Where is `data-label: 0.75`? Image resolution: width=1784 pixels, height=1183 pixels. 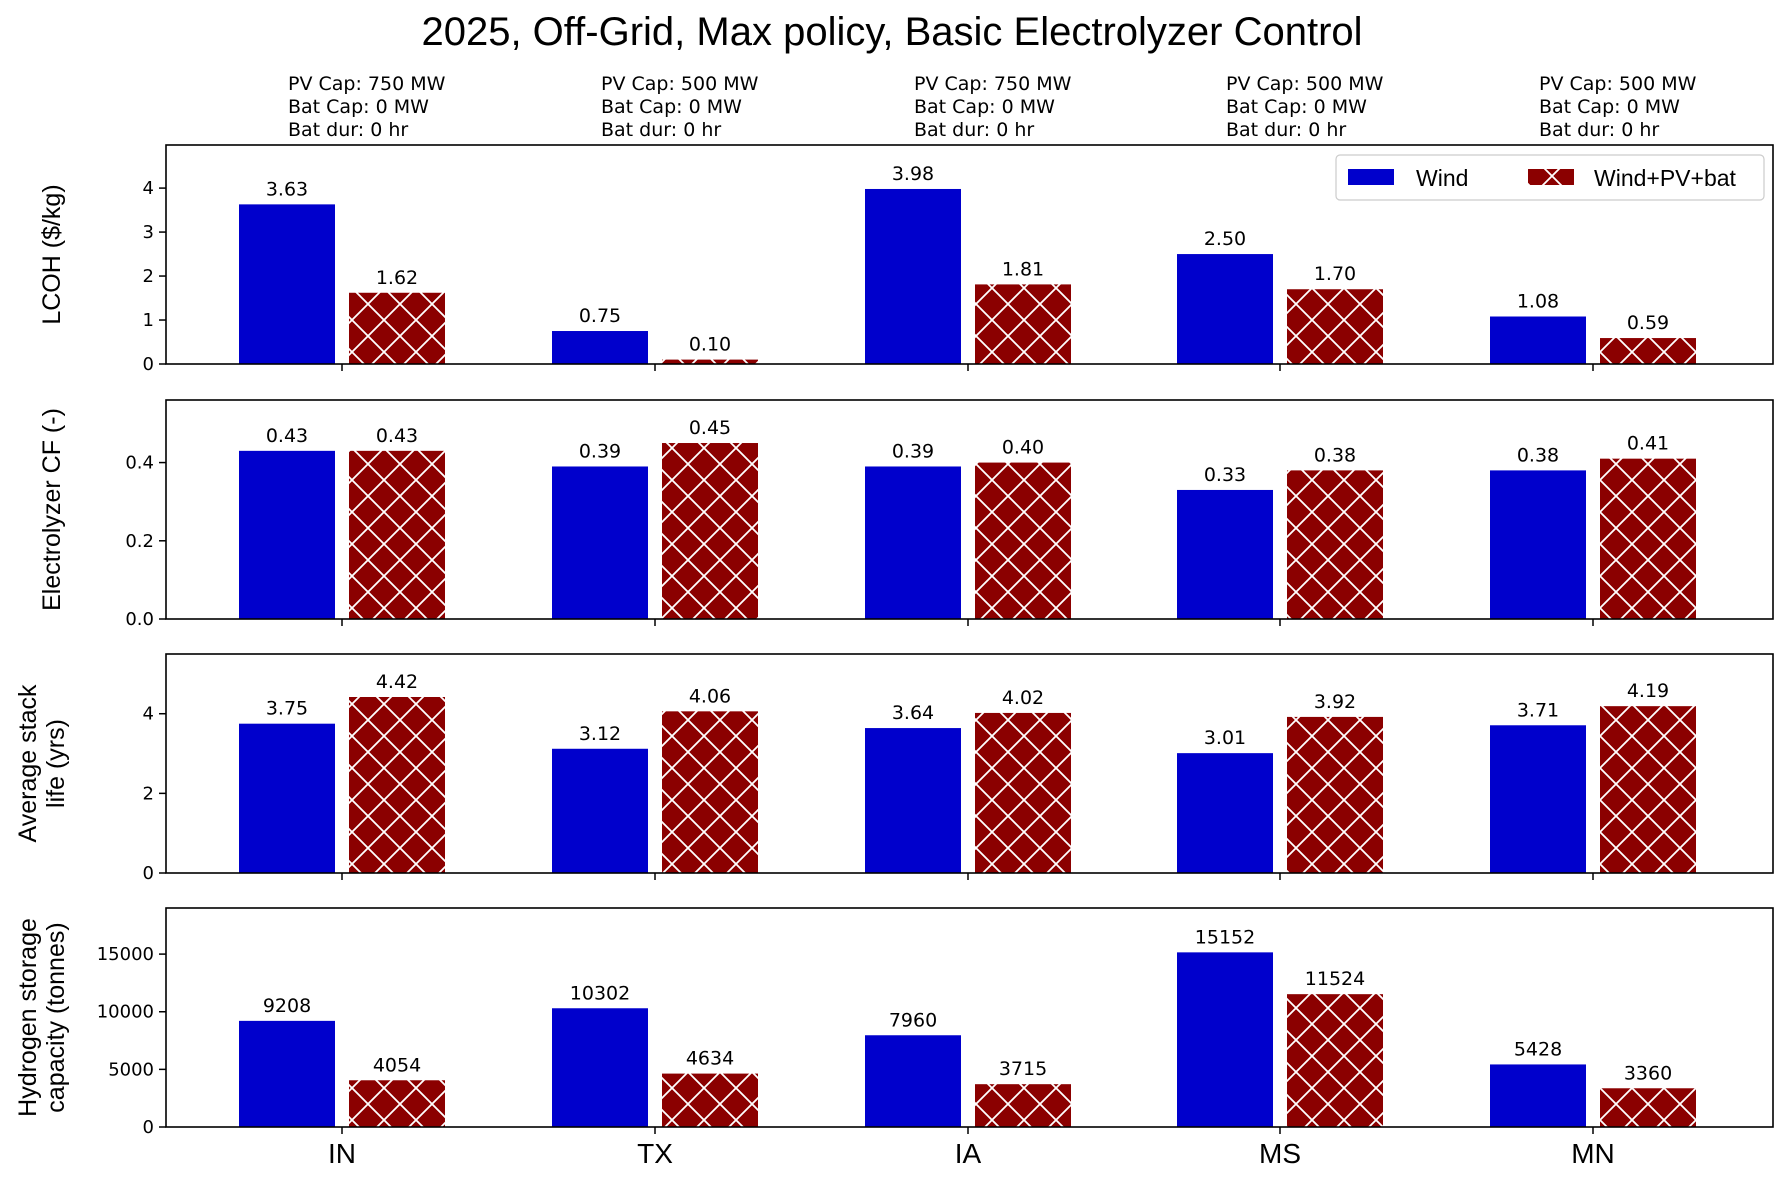
data-label: 0.75 is located at coordinates (600, 316).